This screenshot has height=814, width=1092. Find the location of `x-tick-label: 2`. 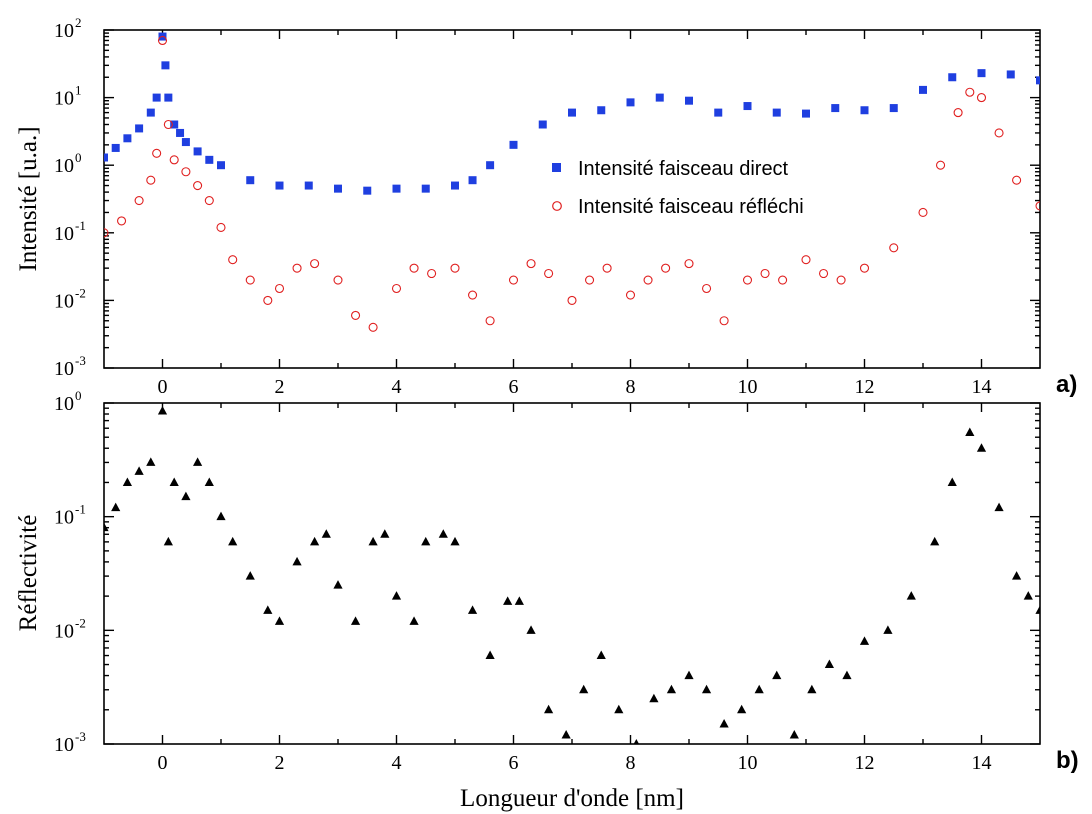

x-tick-label: 2 is located at coordinates (280, 387).